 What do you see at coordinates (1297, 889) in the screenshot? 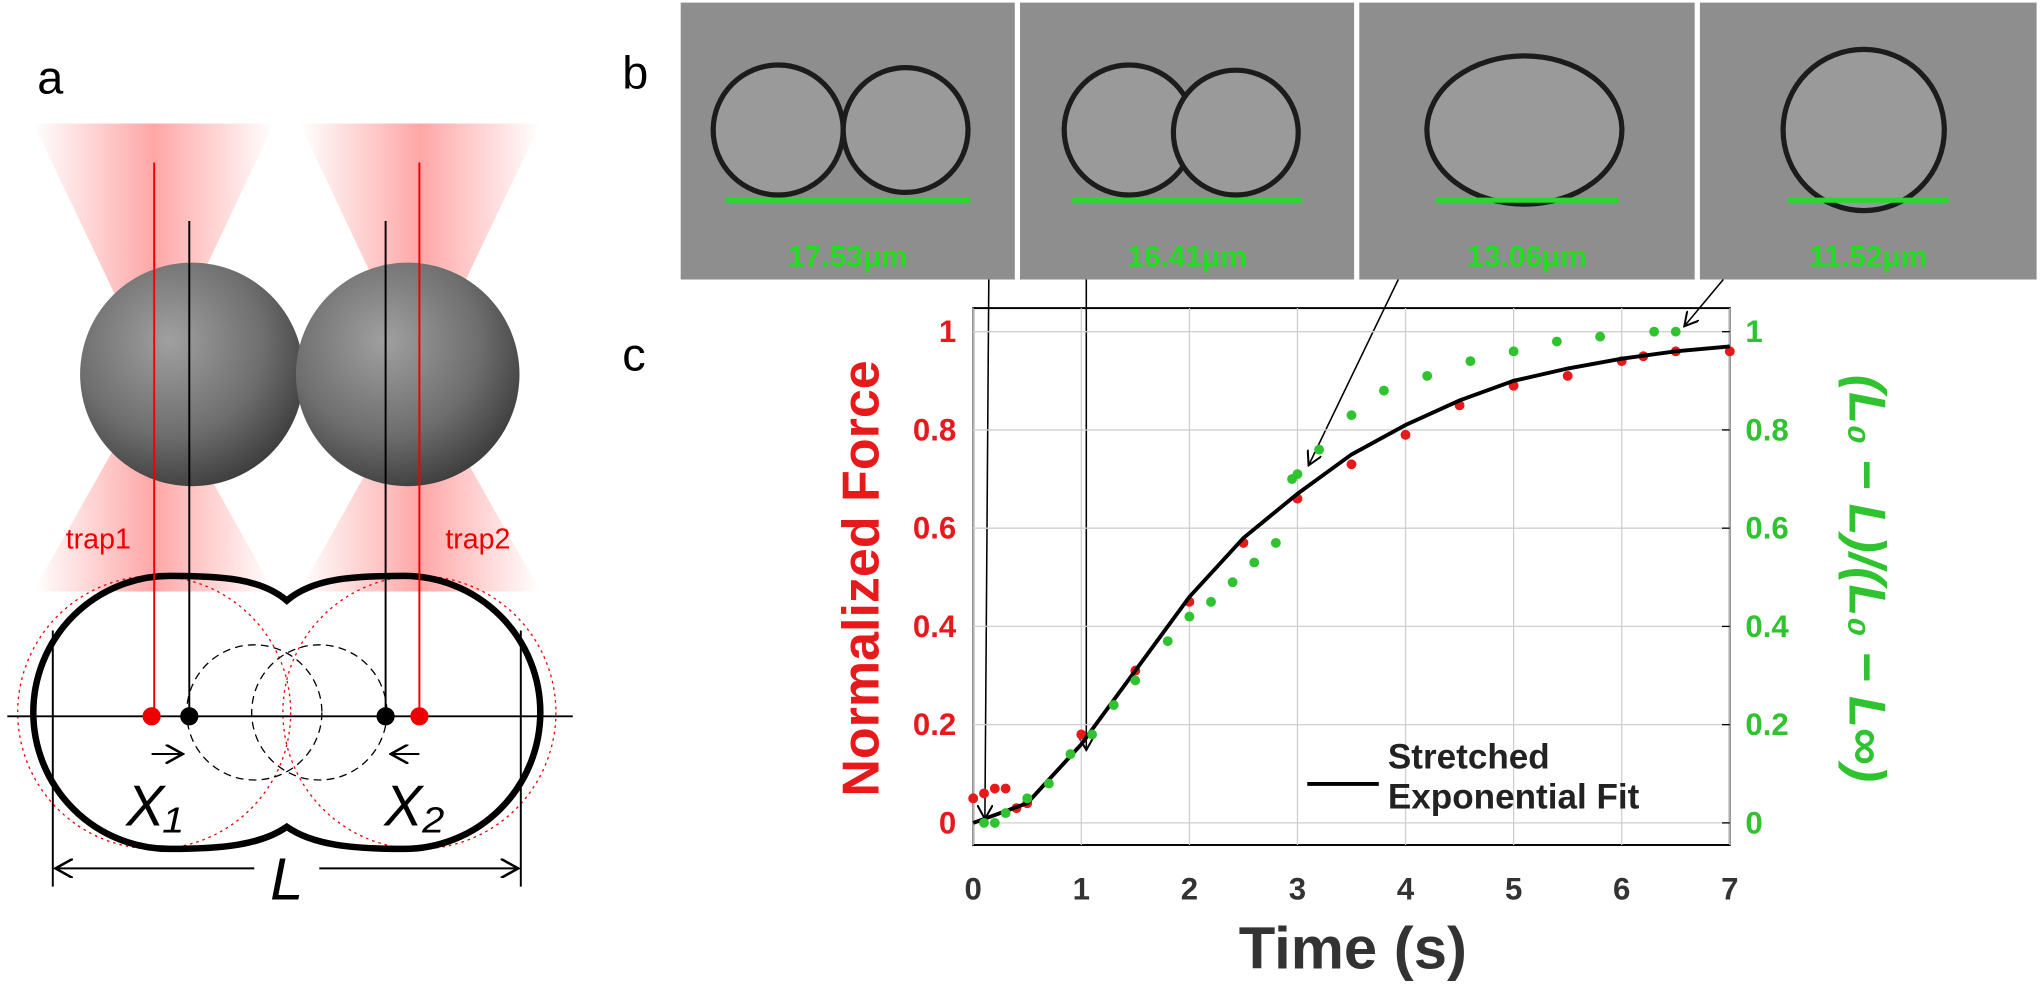
I see `x-tick-label: 3` at bounding box center [1297, 889].